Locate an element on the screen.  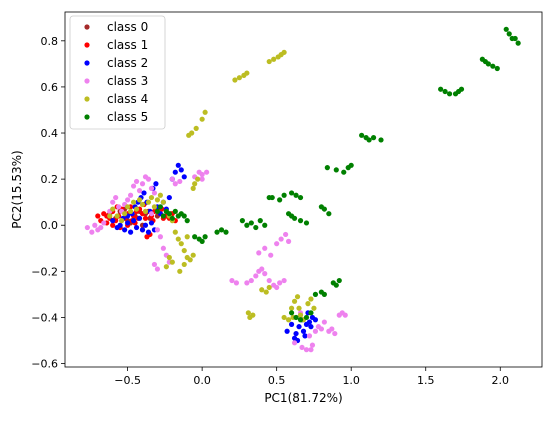
x-tick-label: 0.5 is located at coordinates (277, 380).